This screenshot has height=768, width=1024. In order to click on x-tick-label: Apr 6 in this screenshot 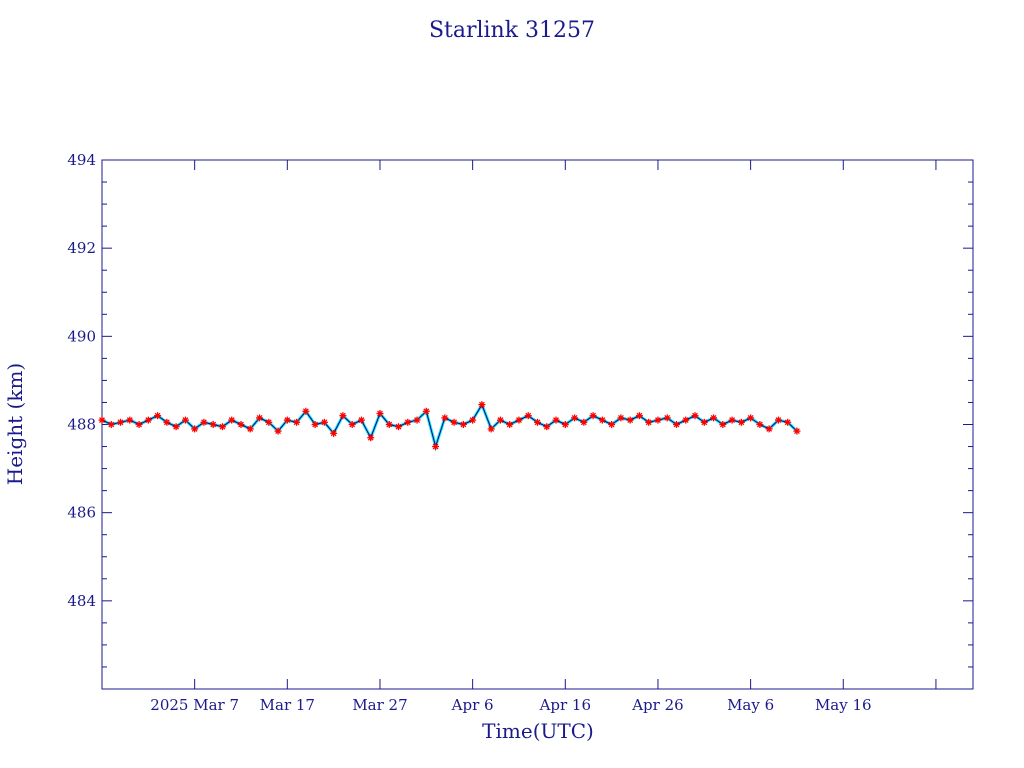, I will do `click(472, 705)`.